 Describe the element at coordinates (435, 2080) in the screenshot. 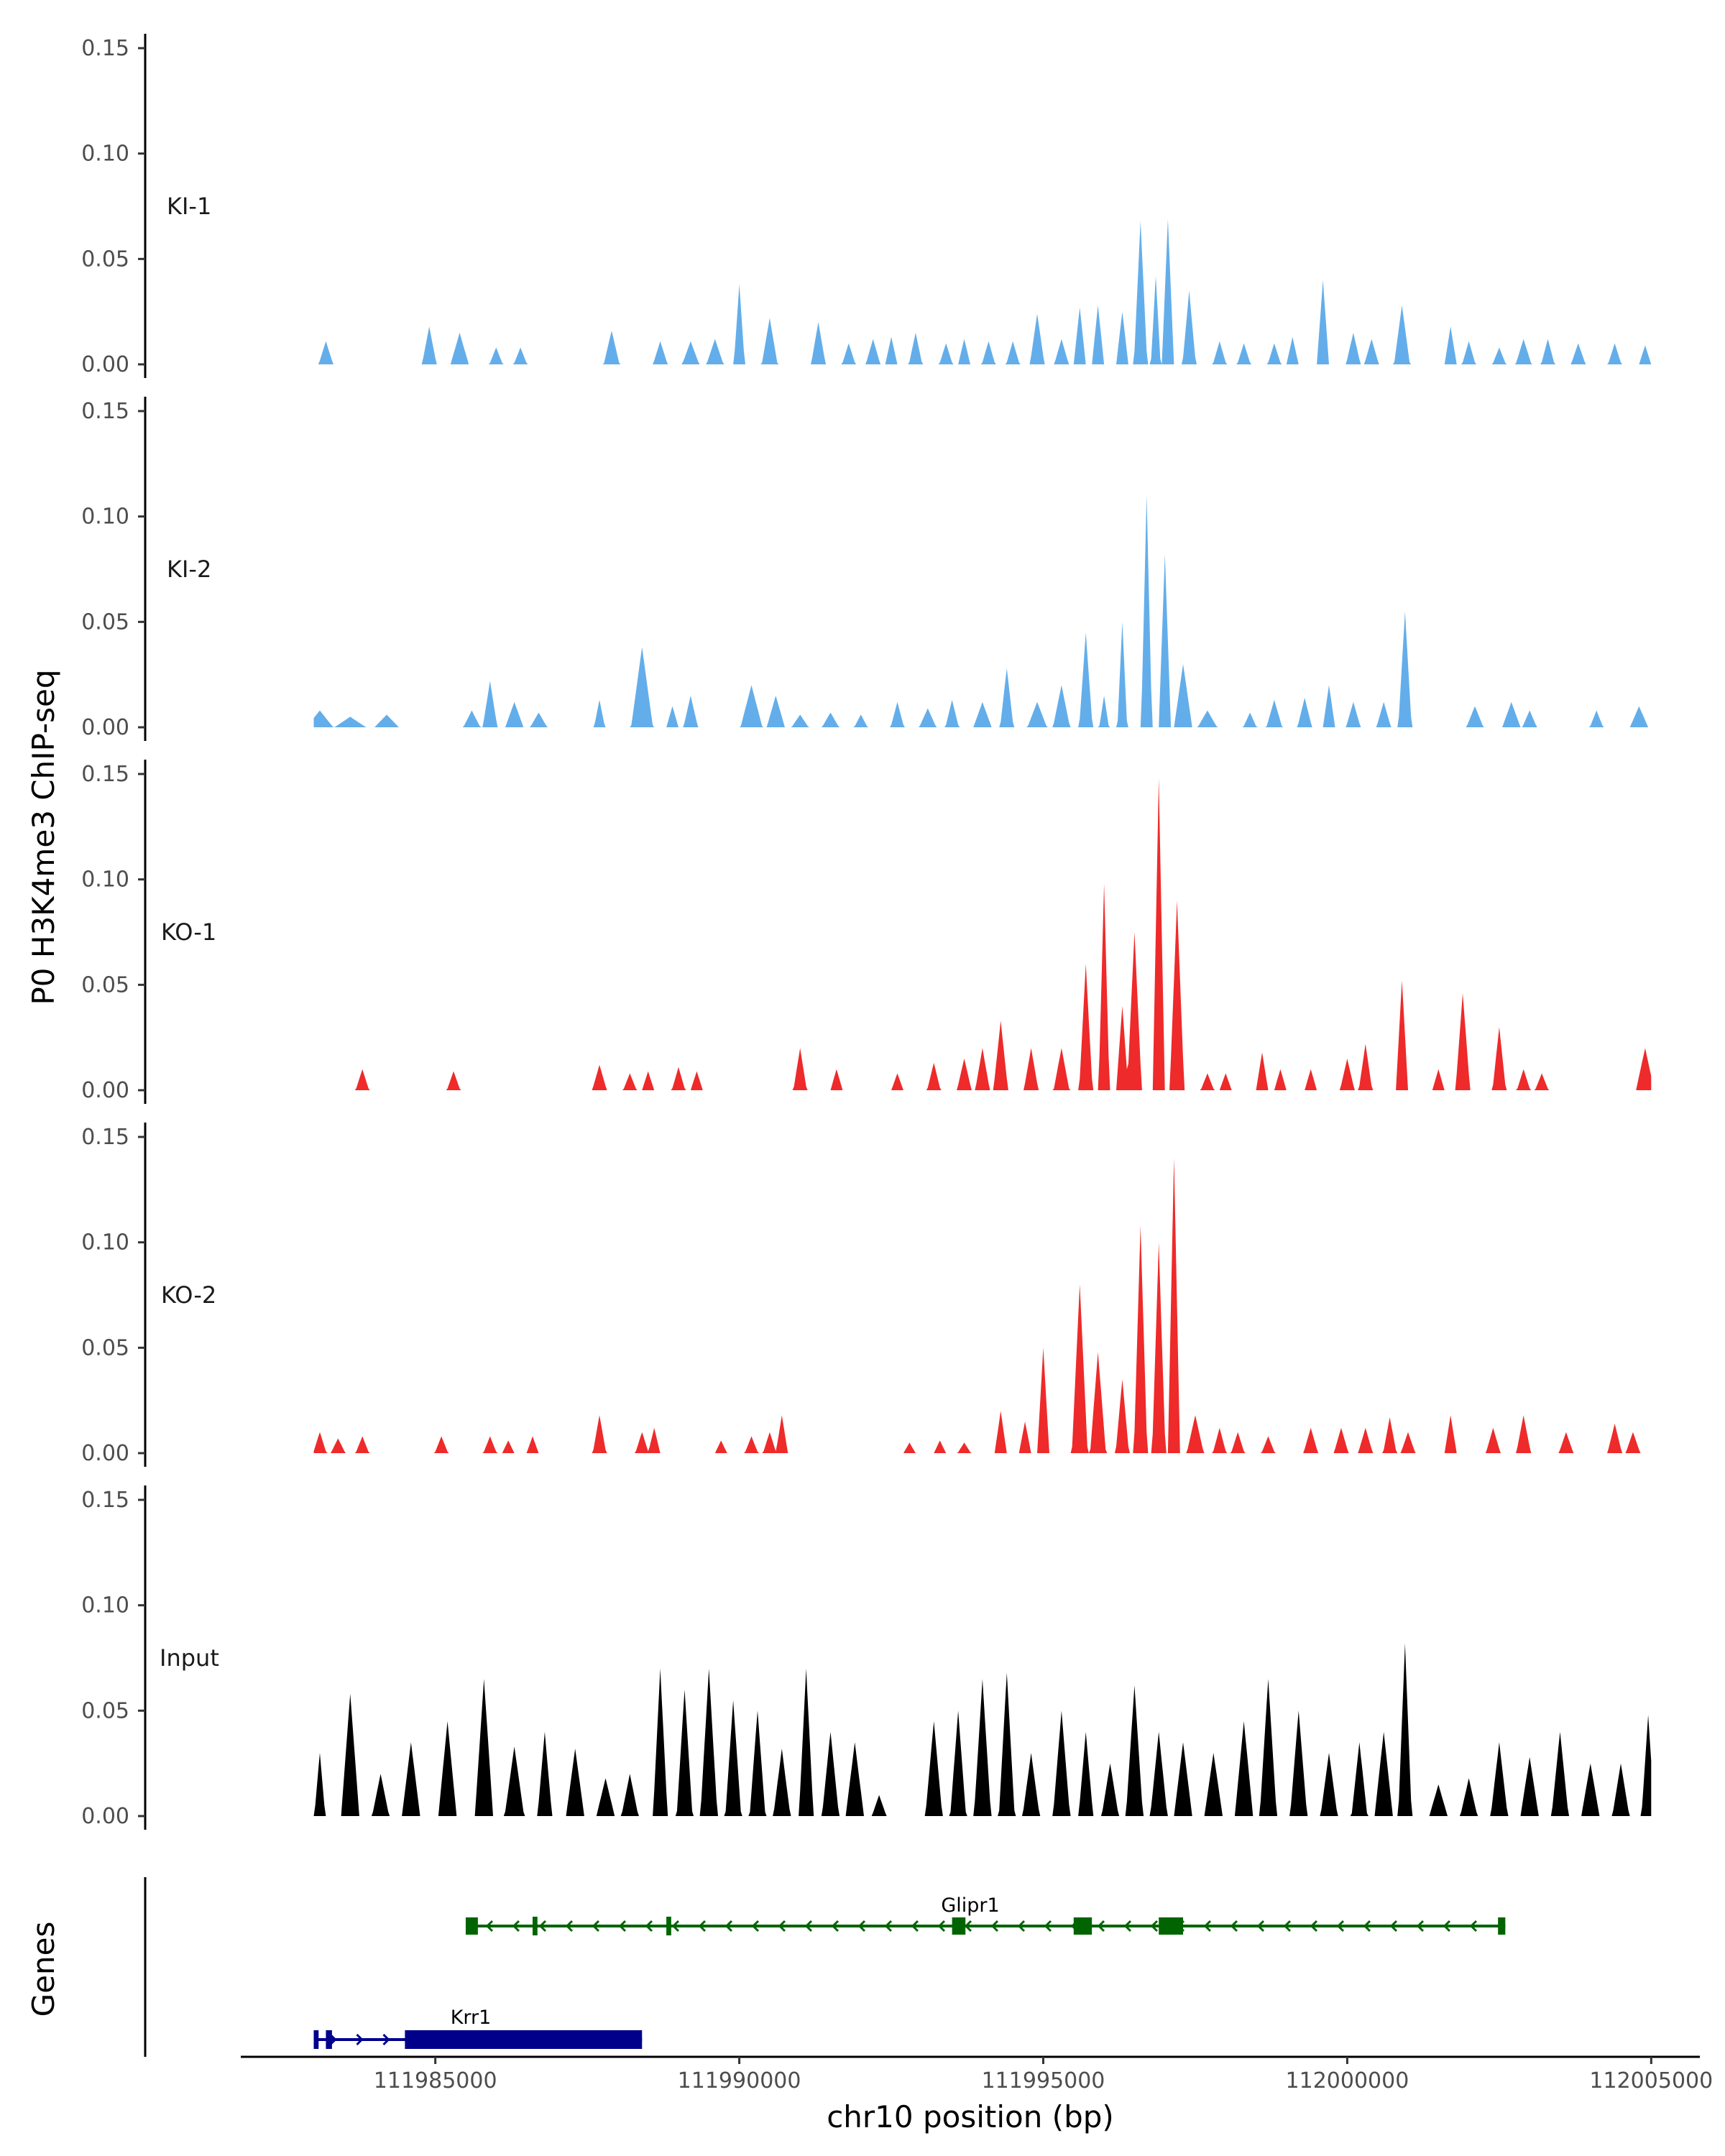

I see `x-tick-label: 111985000` at that location.